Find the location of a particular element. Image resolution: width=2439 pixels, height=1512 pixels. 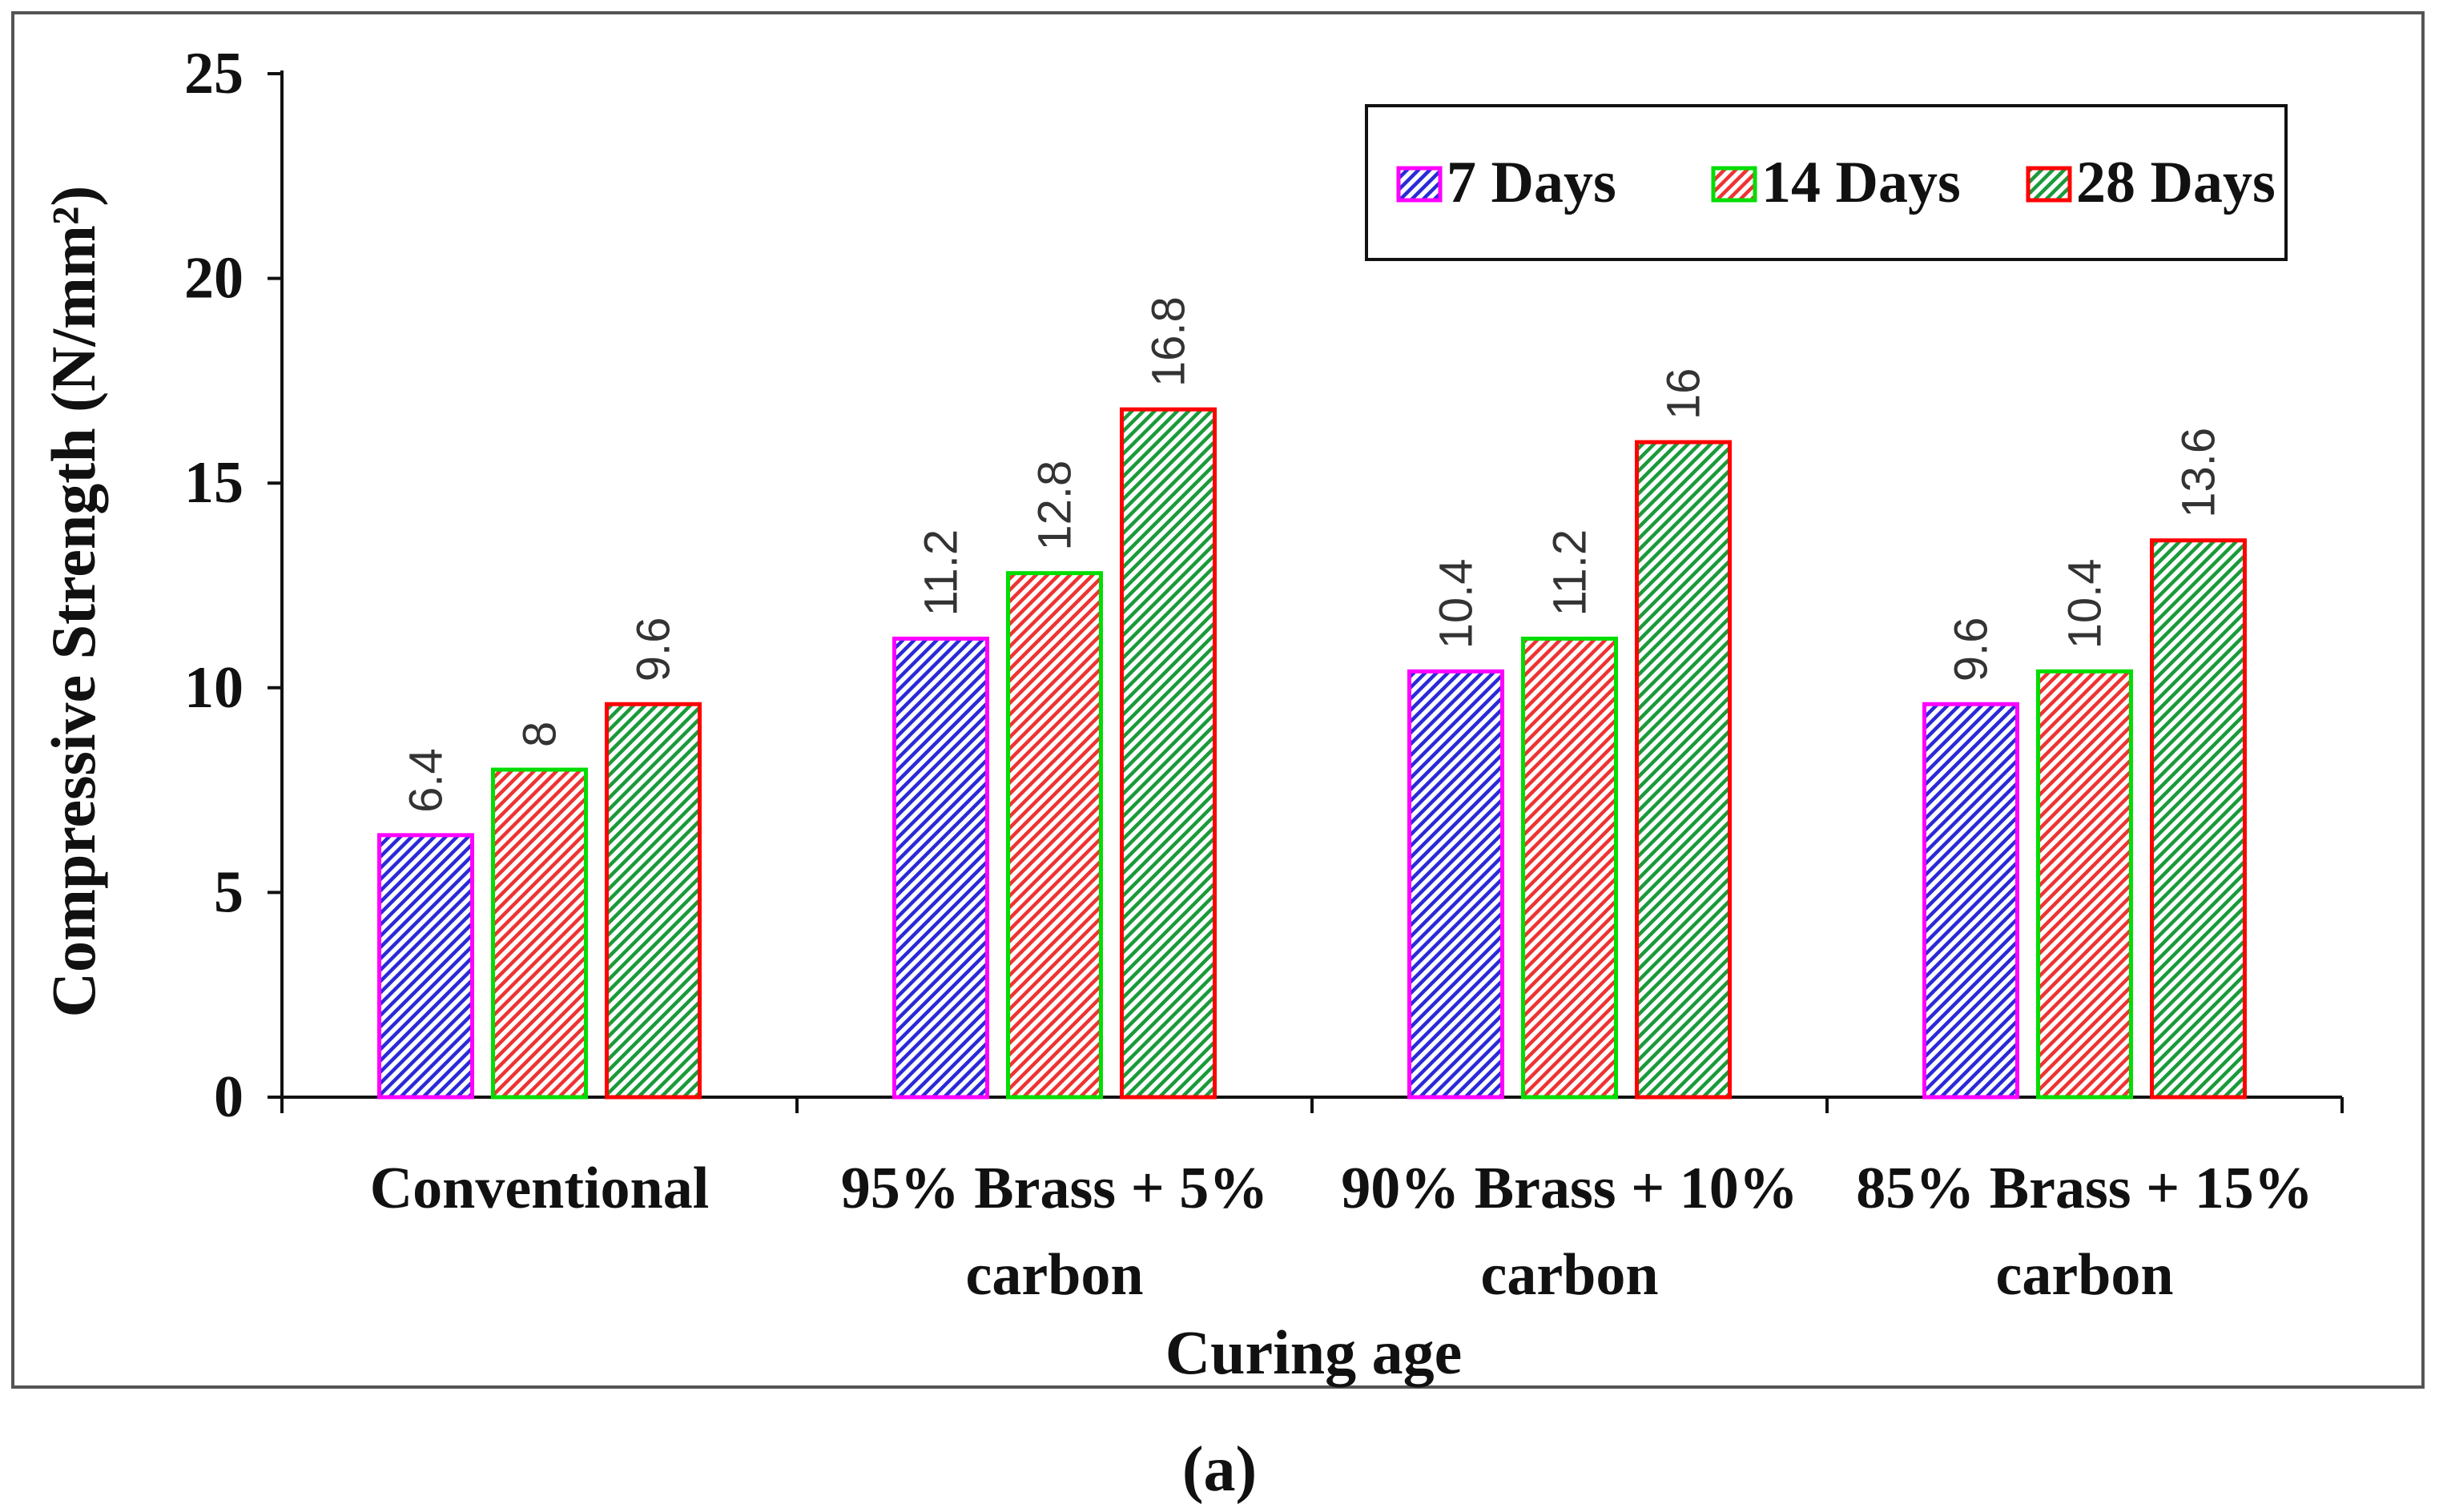

y-tick-label: 15 is located at coordinates (213, 483).